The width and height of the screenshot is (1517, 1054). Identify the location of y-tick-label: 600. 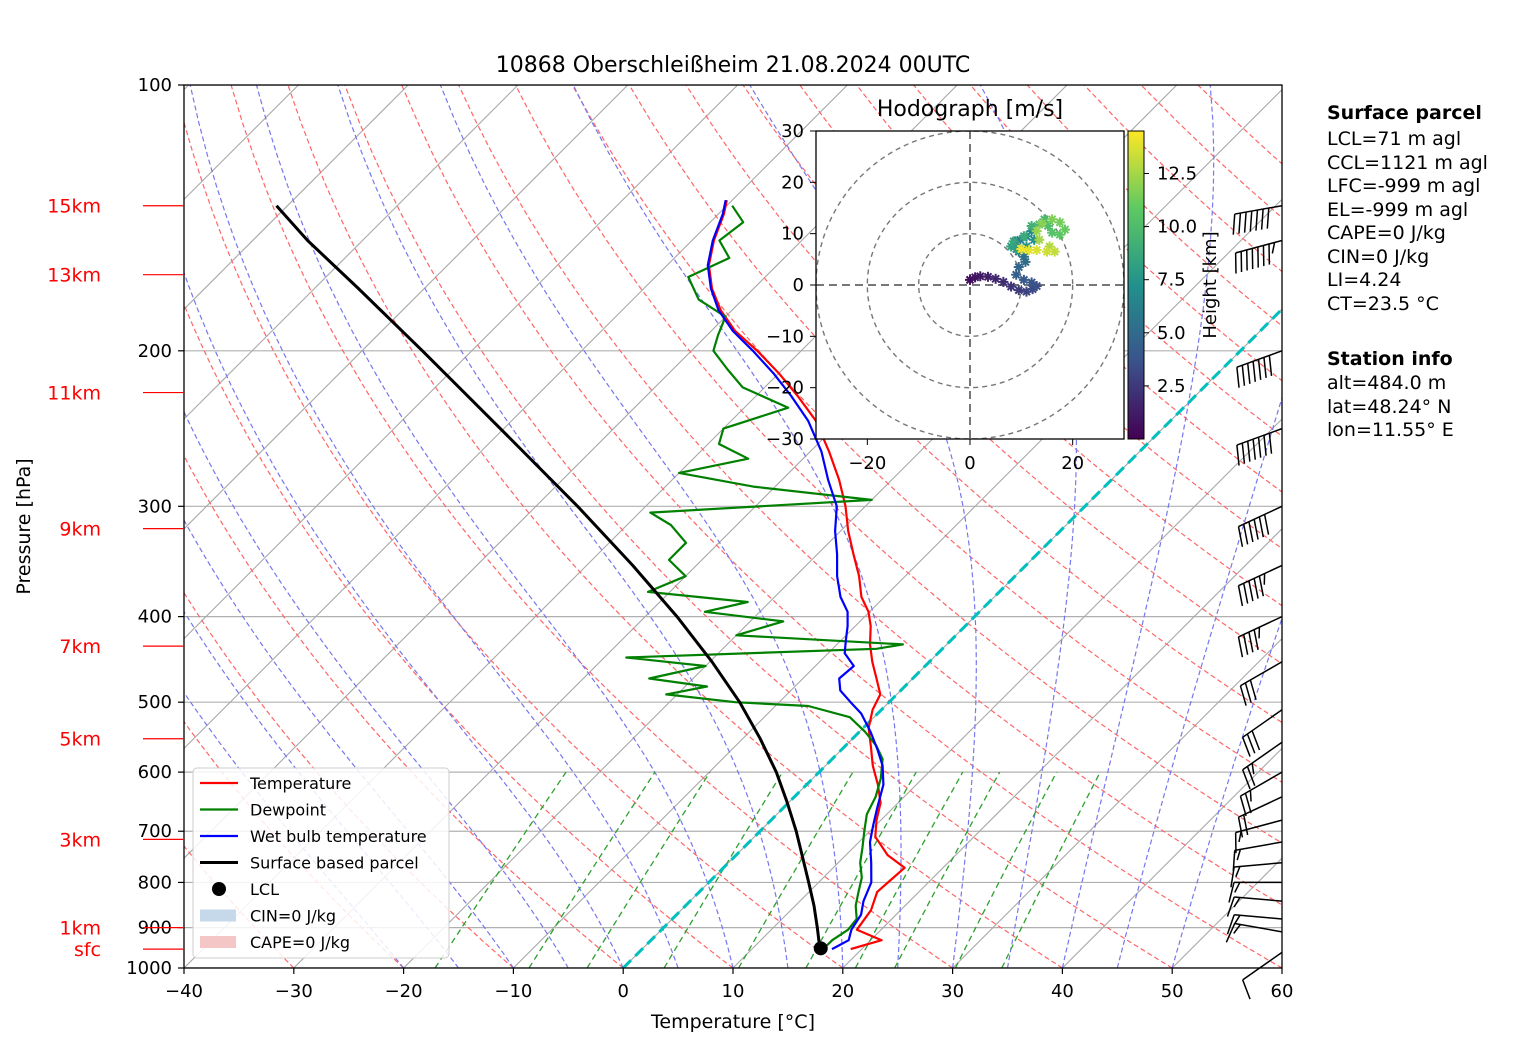
(155, 772).